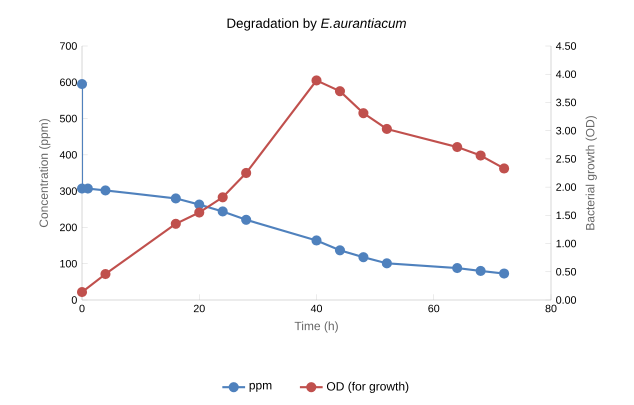 This screenshot has width=634, height=405. I want to click on y2-tick-label: 2.50, so click(566, 159).